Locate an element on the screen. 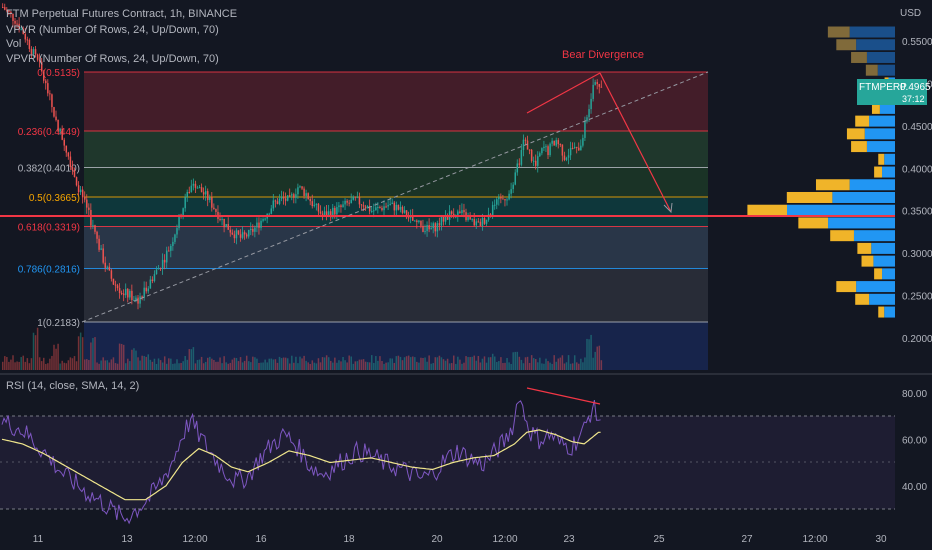 Image resolution: width=932 pixels, height=550 pixels. fib-level-label: 0(0.5135) is located at coordinates (58, 73).